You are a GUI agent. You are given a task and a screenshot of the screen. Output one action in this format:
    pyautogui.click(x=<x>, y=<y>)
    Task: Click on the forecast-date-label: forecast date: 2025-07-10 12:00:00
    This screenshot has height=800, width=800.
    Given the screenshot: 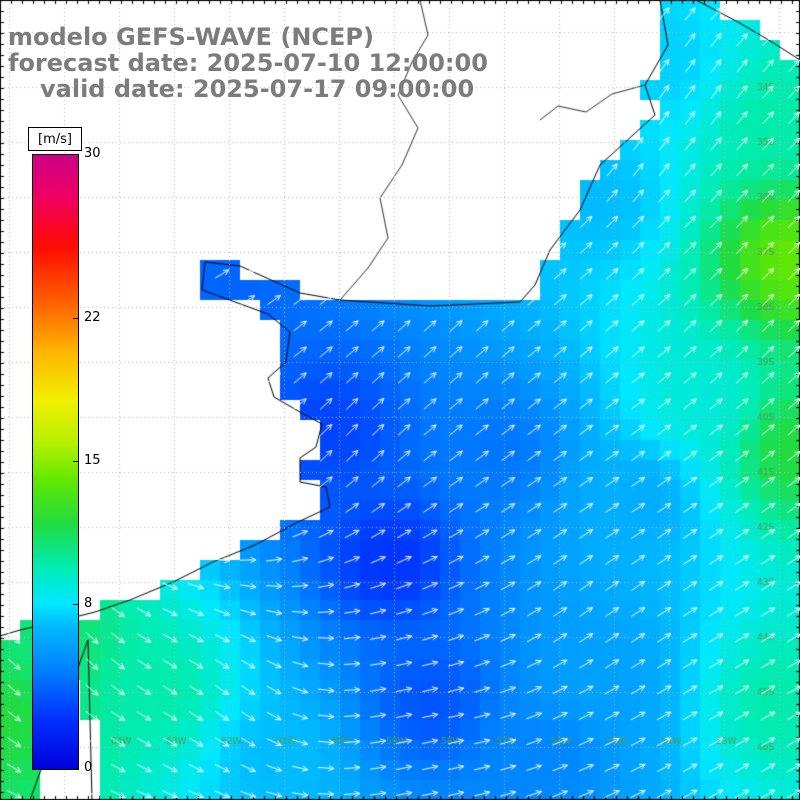 What is the action you would take?
    pyautogui.click(x=248, y=63)
    